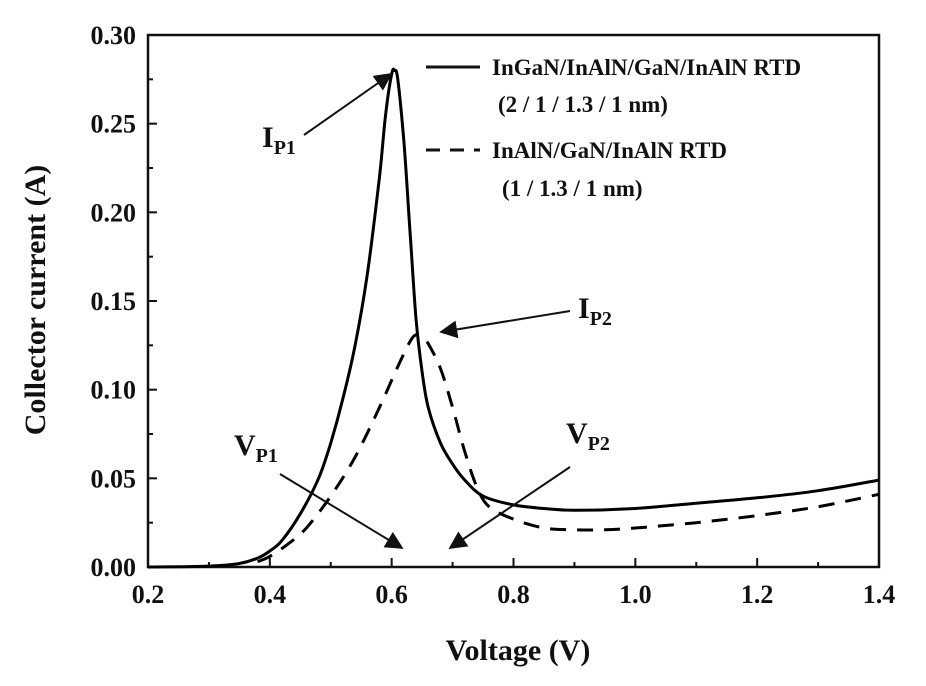 This screenshot has height=686, width=926. Describe the element at coordinates (114, 390) in the screenshot. I see `y-tick-label: 0.10` at that location.